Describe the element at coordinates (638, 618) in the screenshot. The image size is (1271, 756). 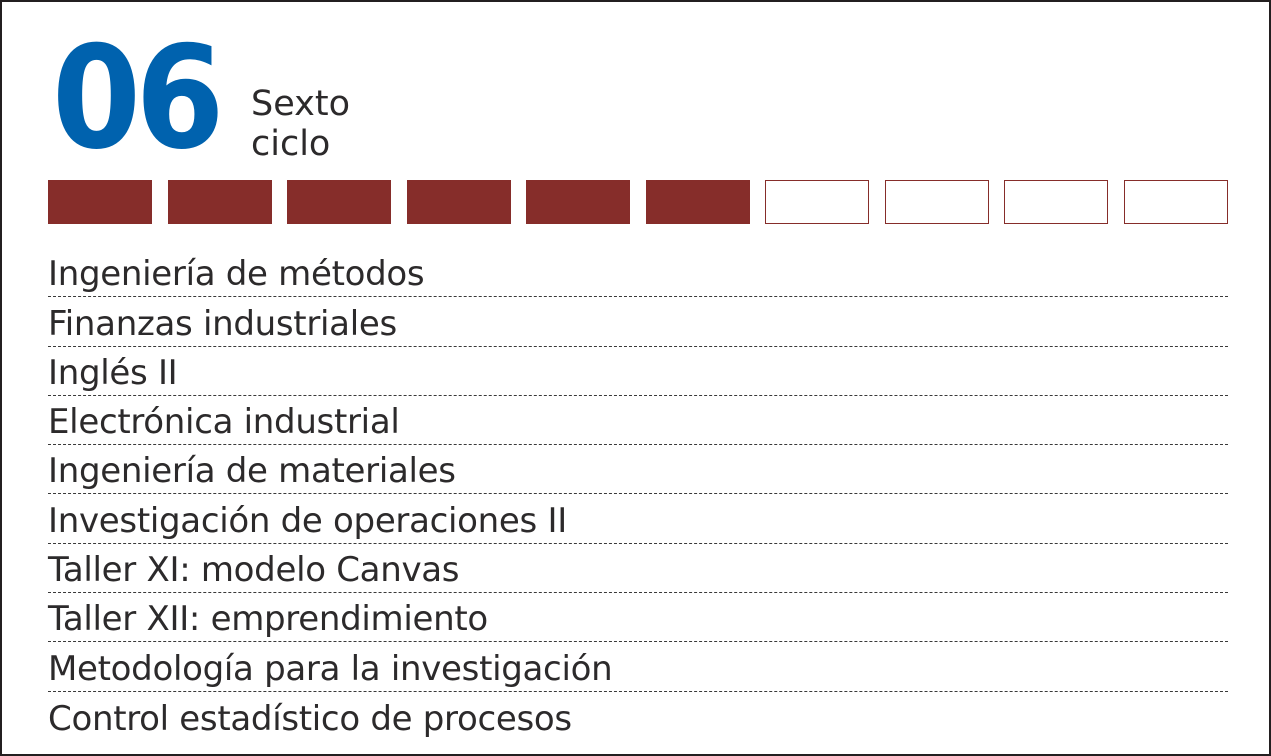
I see `course-item: Taller XII: emprendimiento` at that location.